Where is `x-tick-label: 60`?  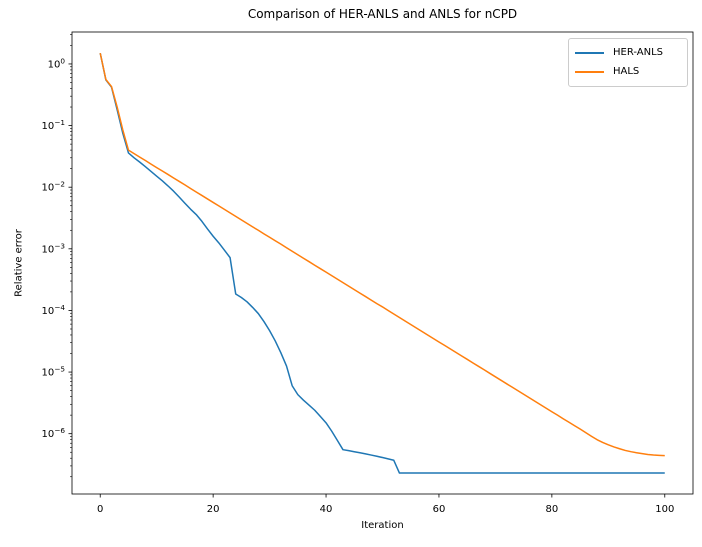 x-tick-label: 60 is located at coordinates (439, 509).